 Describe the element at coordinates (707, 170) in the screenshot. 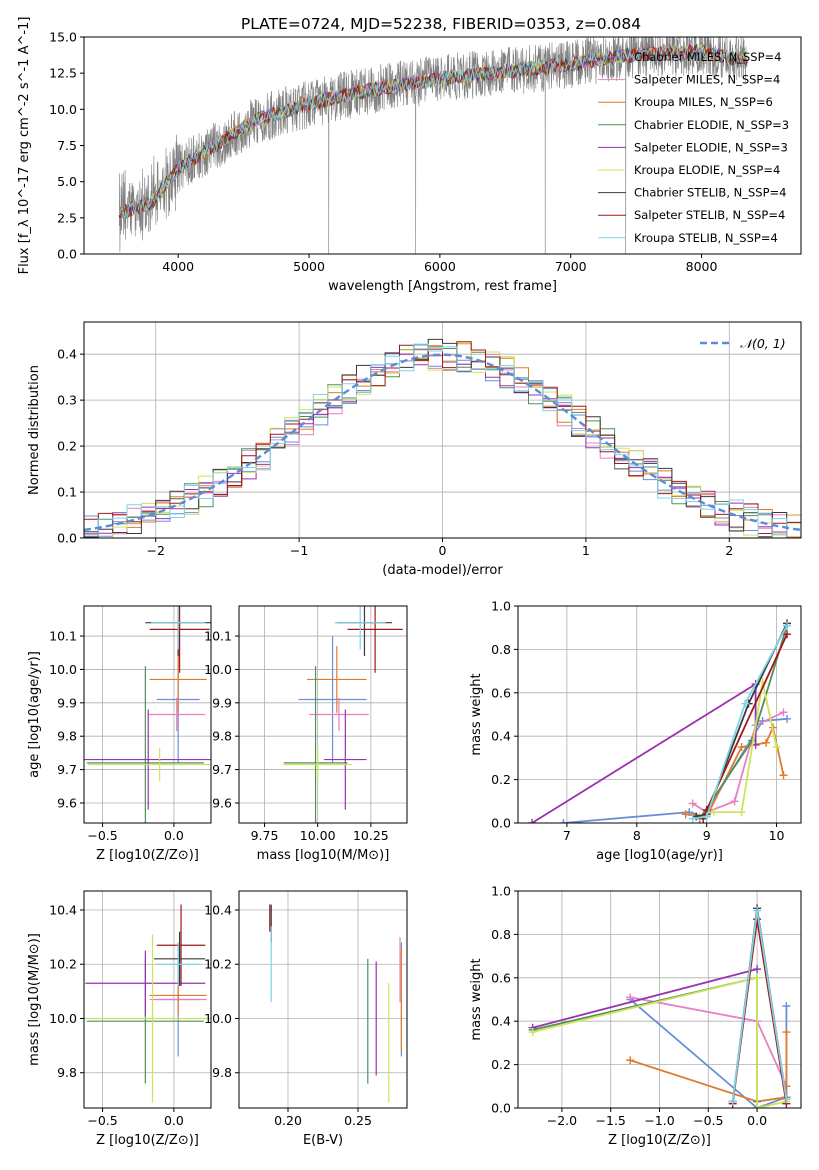

I see `legend-label: Kroupa ELODIE, N_SSP=4` at that location.